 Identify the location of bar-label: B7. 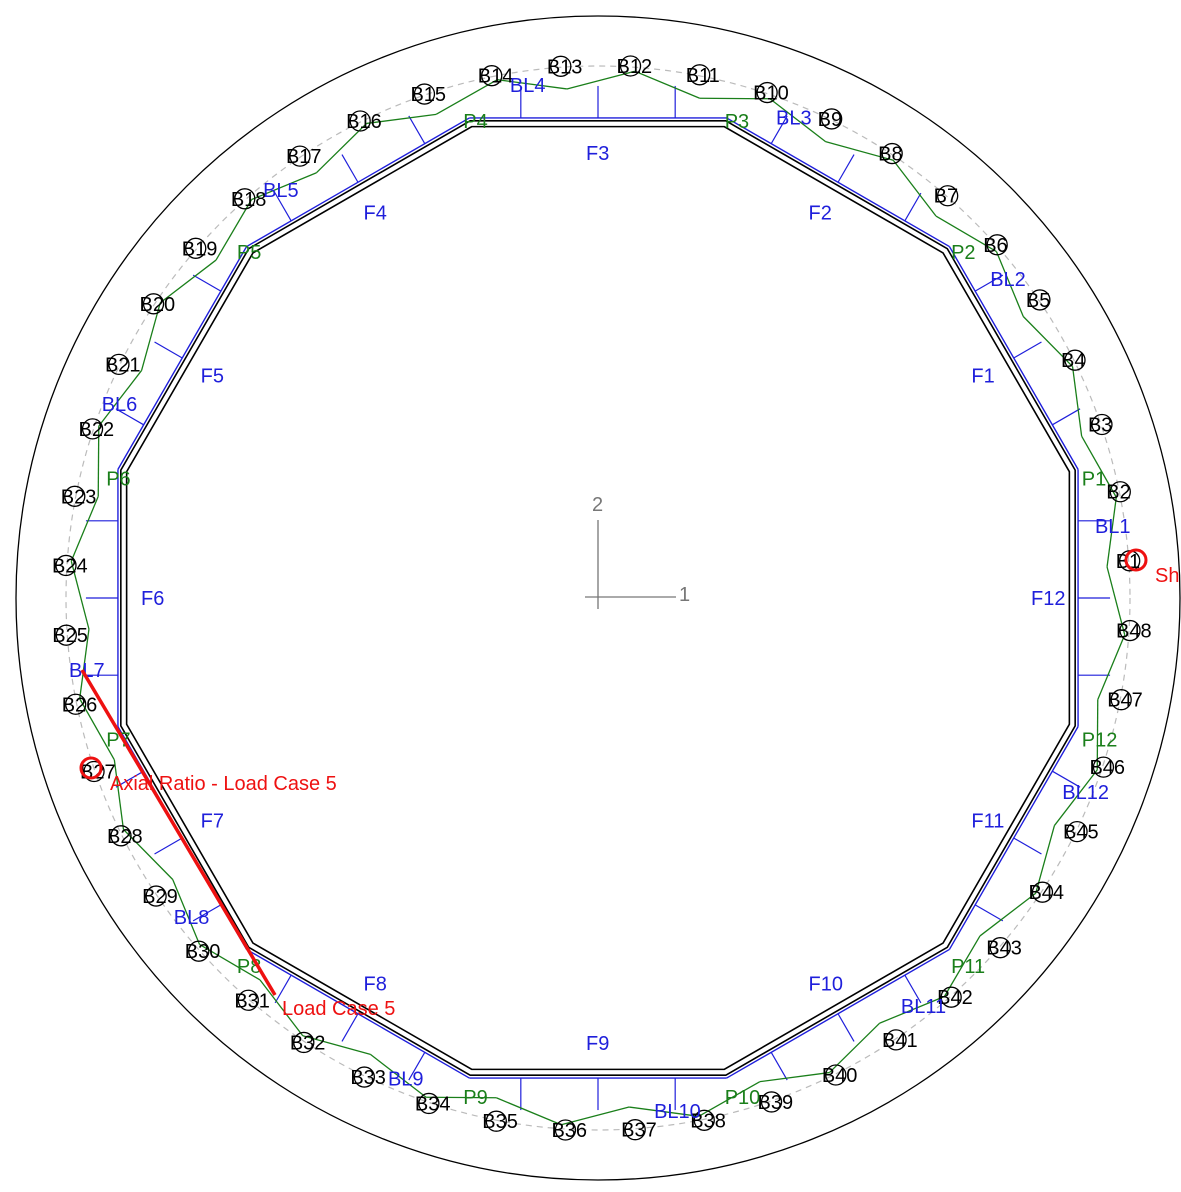
(946, 197).